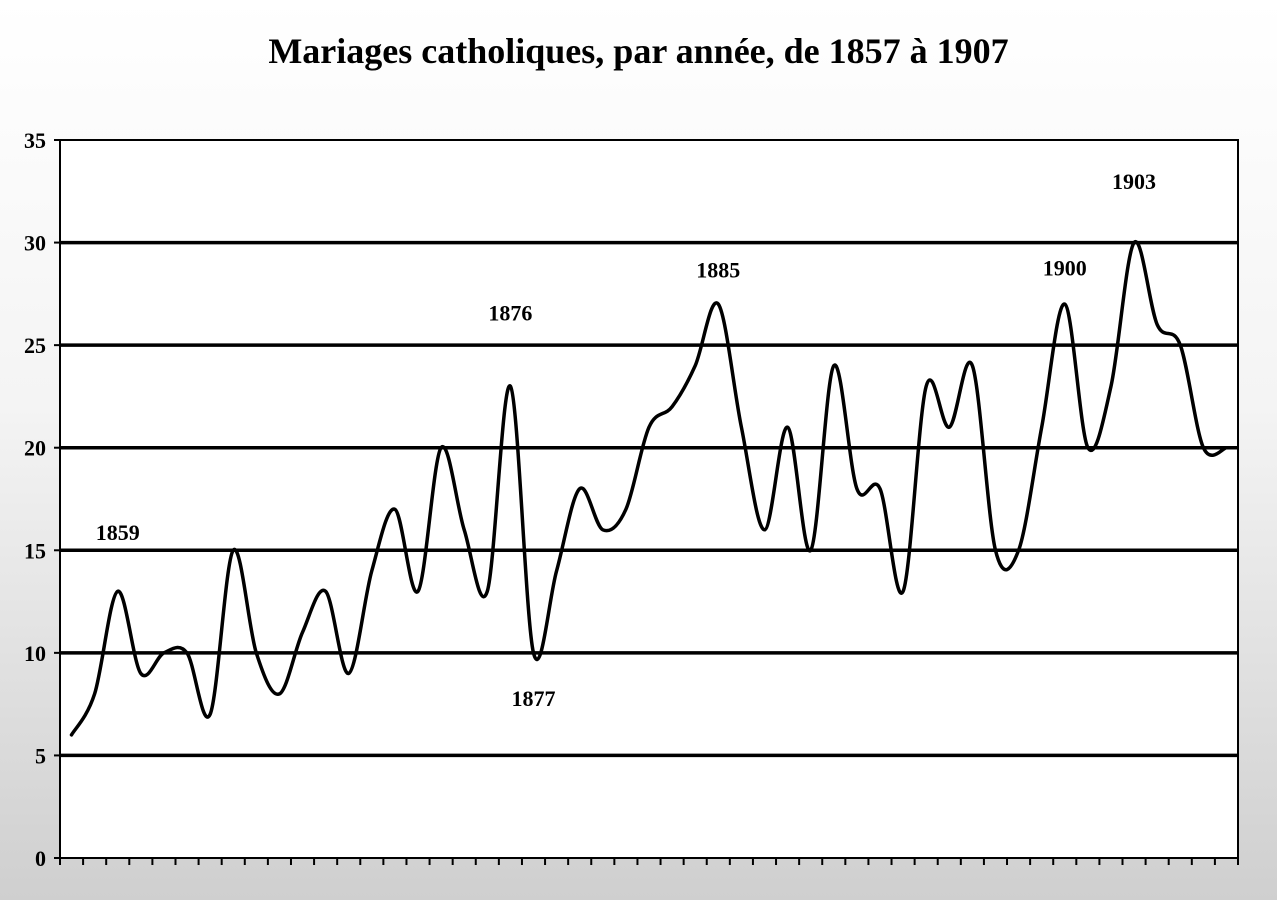 The height and width of the screenshot is (900, 1277). I want to click on y-tick-label: 5, so click(40, 755).